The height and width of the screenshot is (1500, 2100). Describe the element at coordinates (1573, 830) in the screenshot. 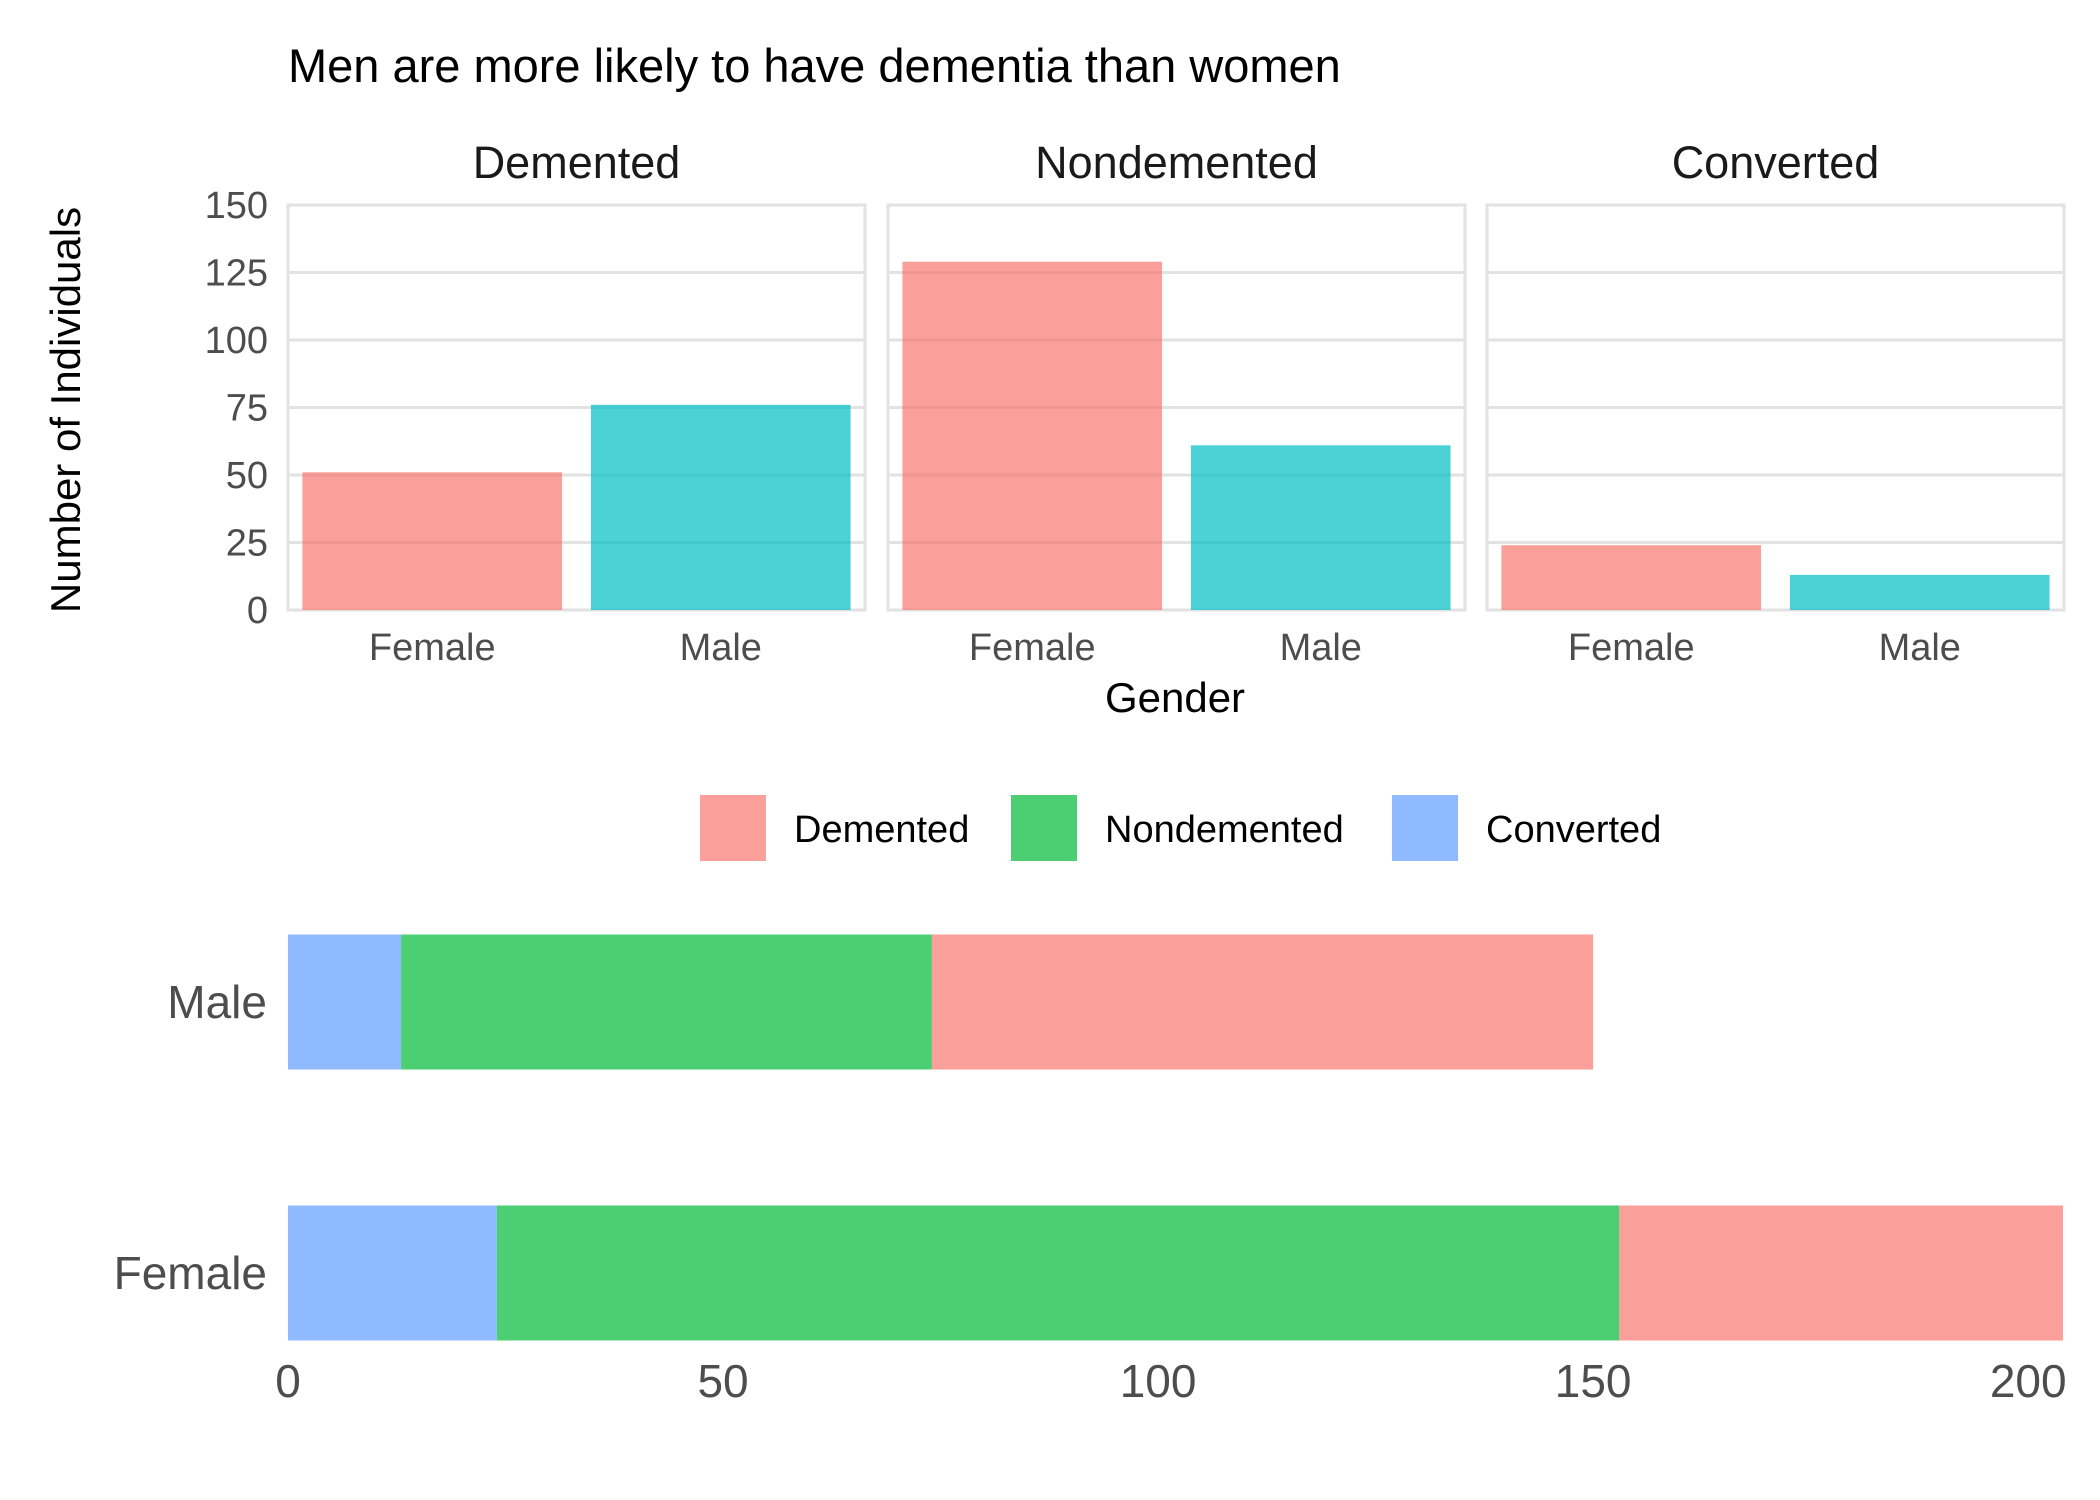

I see `legend-label: Converted` at that location.